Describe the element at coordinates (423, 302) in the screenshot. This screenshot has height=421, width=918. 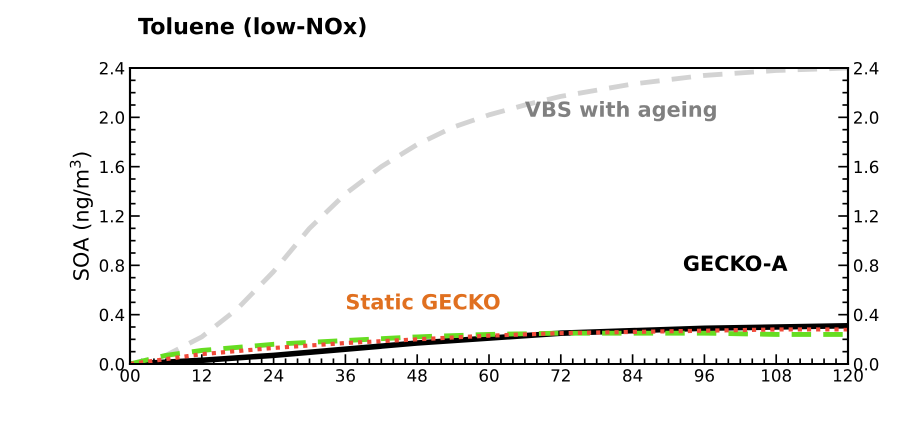
I see `series-label: Static GECKO` at that location.